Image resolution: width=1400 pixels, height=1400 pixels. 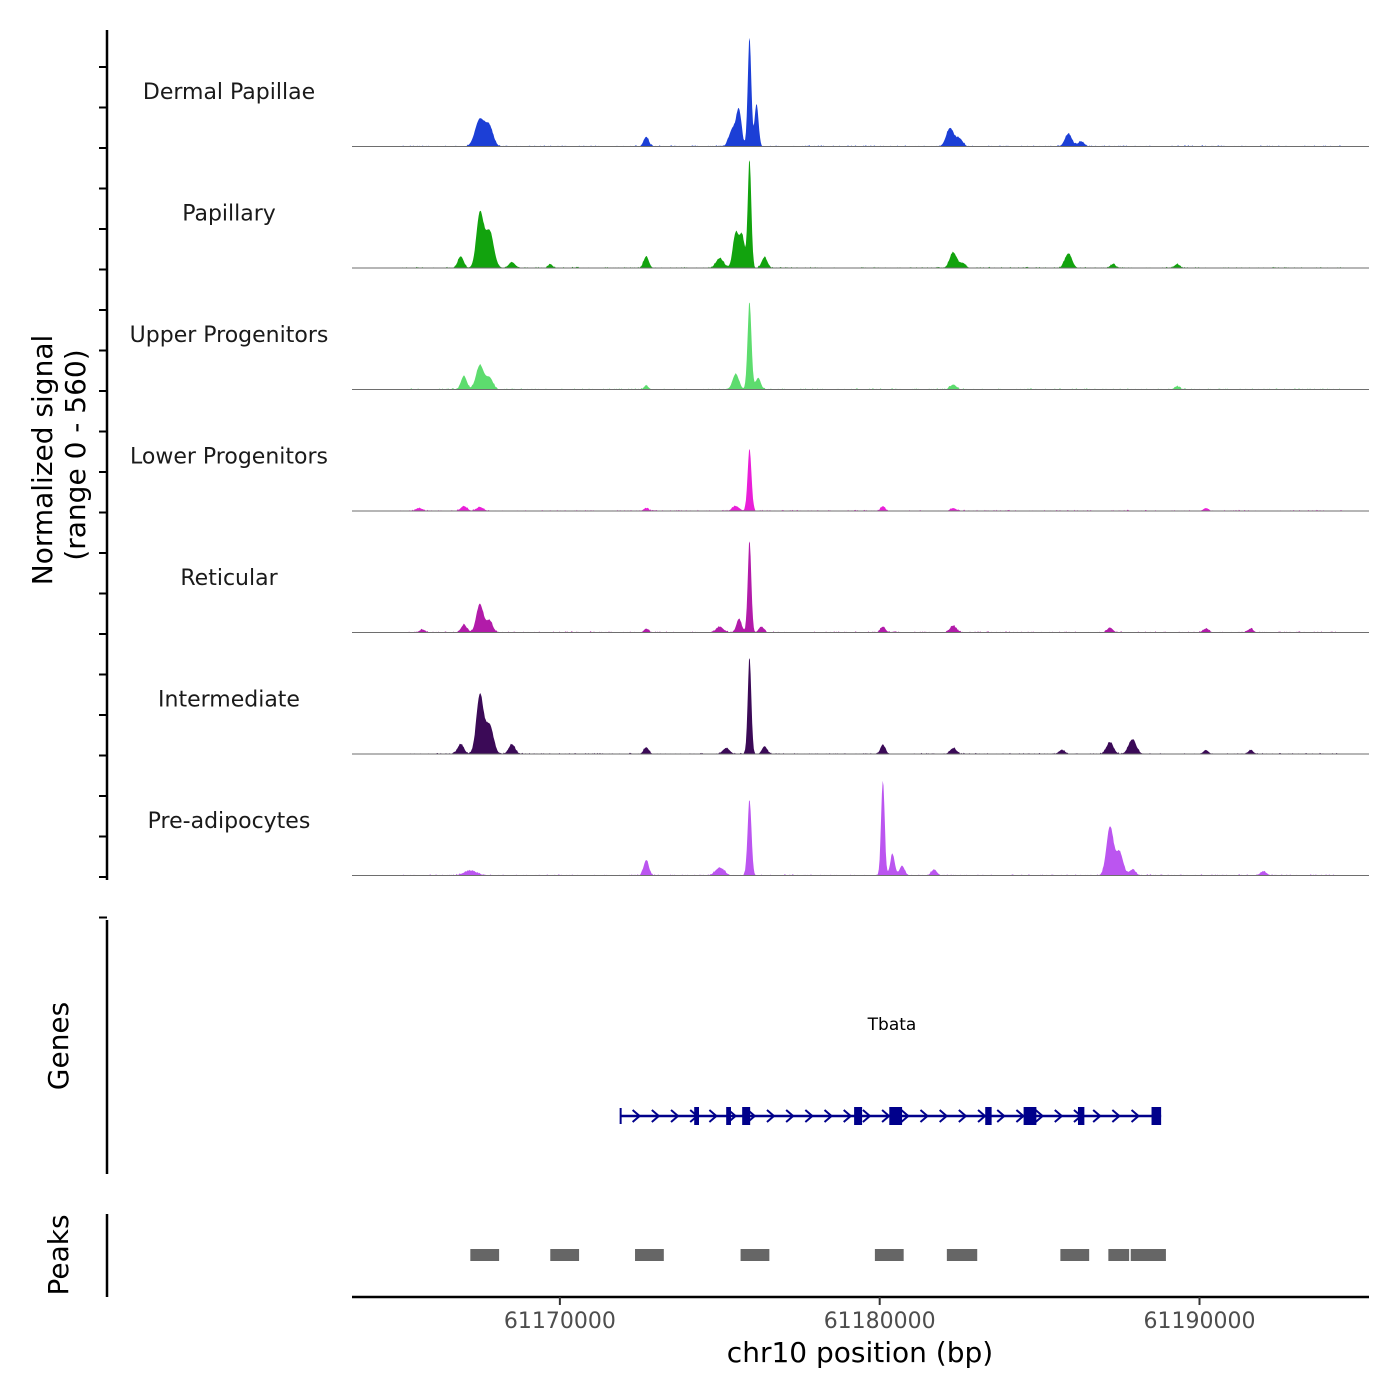 I want to click on coverage-track: Reticular, so click(x=774, y=587).